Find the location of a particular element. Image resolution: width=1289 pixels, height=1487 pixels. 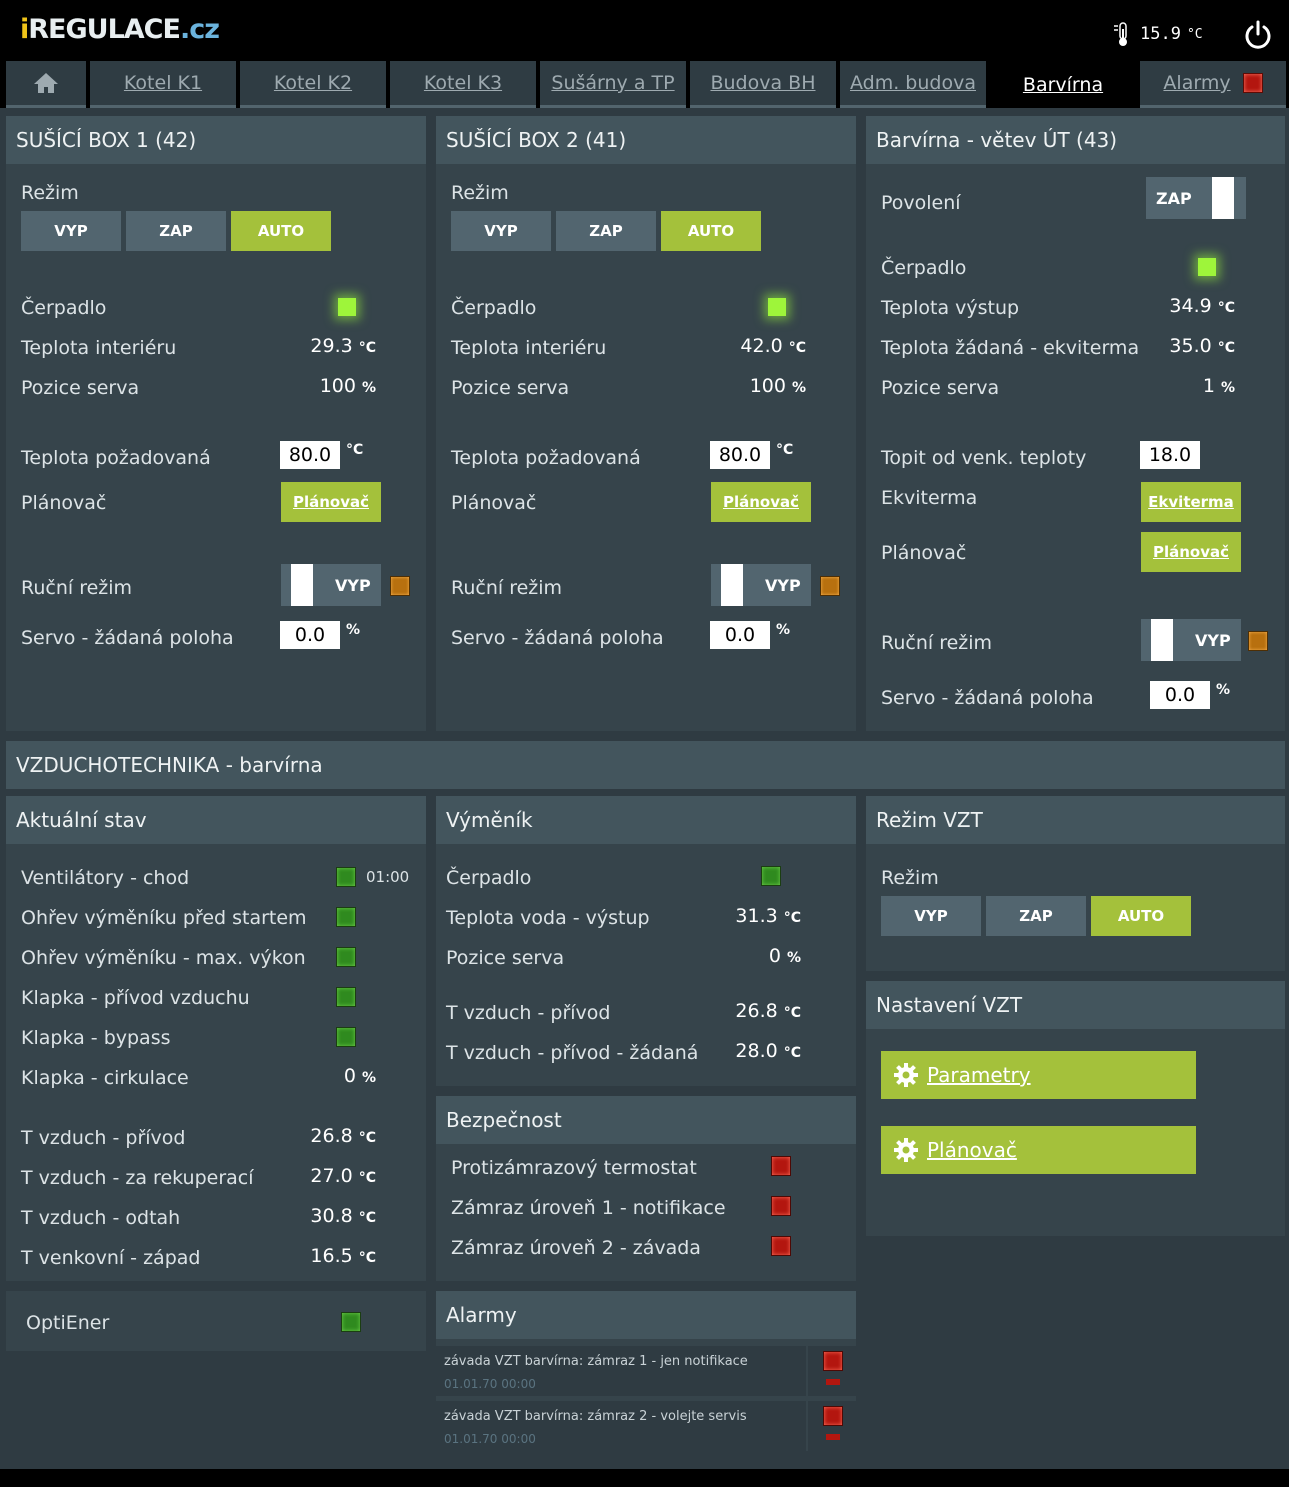

optiener-led is located at coordinates (351, 1322).